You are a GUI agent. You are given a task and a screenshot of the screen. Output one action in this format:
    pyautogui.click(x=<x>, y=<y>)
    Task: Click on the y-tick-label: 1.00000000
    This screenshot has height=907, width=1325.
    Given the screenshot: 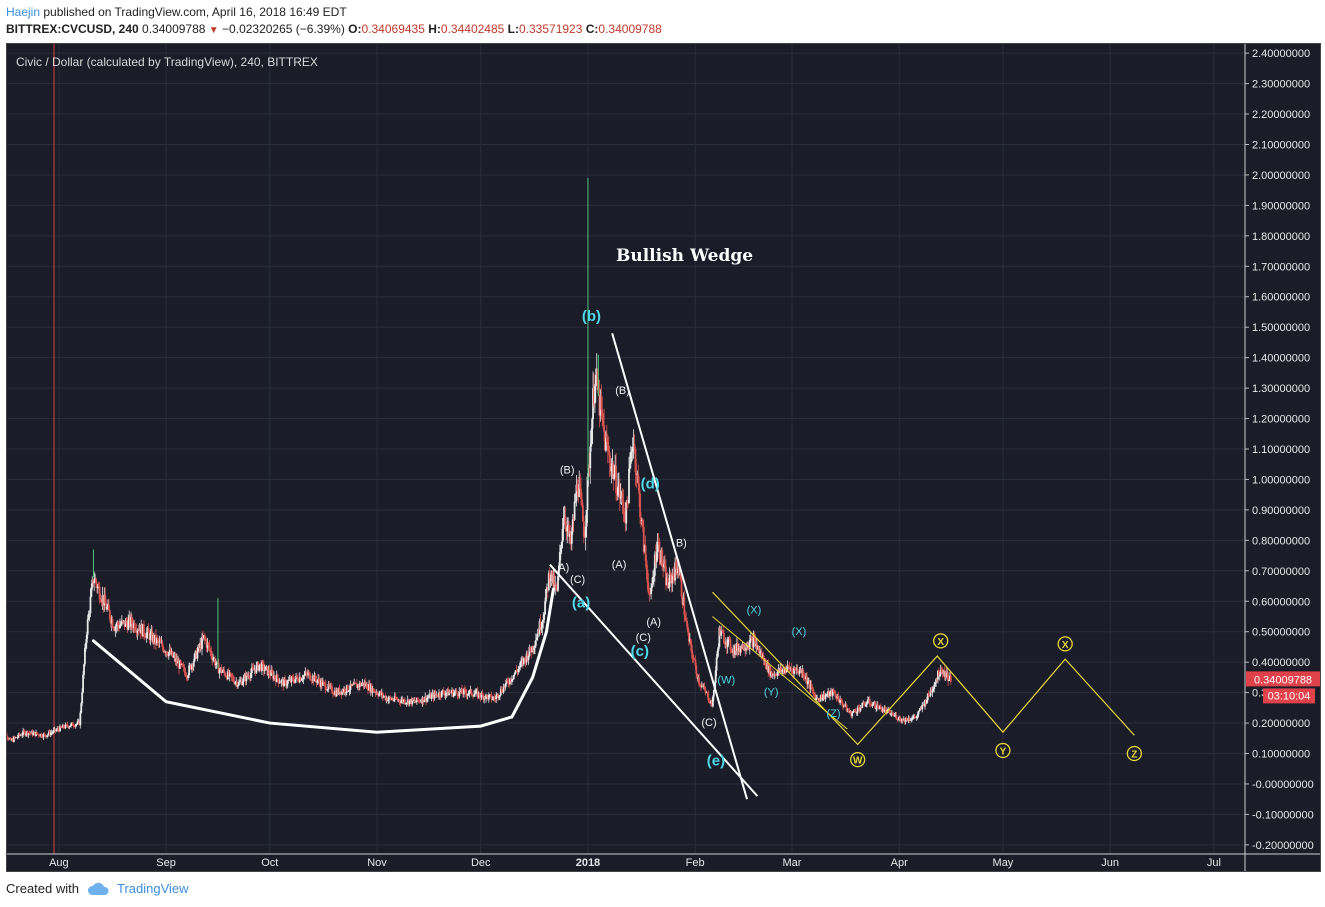 What is the action you would take?
    pyautogui.click(x=1281, y=480)
    